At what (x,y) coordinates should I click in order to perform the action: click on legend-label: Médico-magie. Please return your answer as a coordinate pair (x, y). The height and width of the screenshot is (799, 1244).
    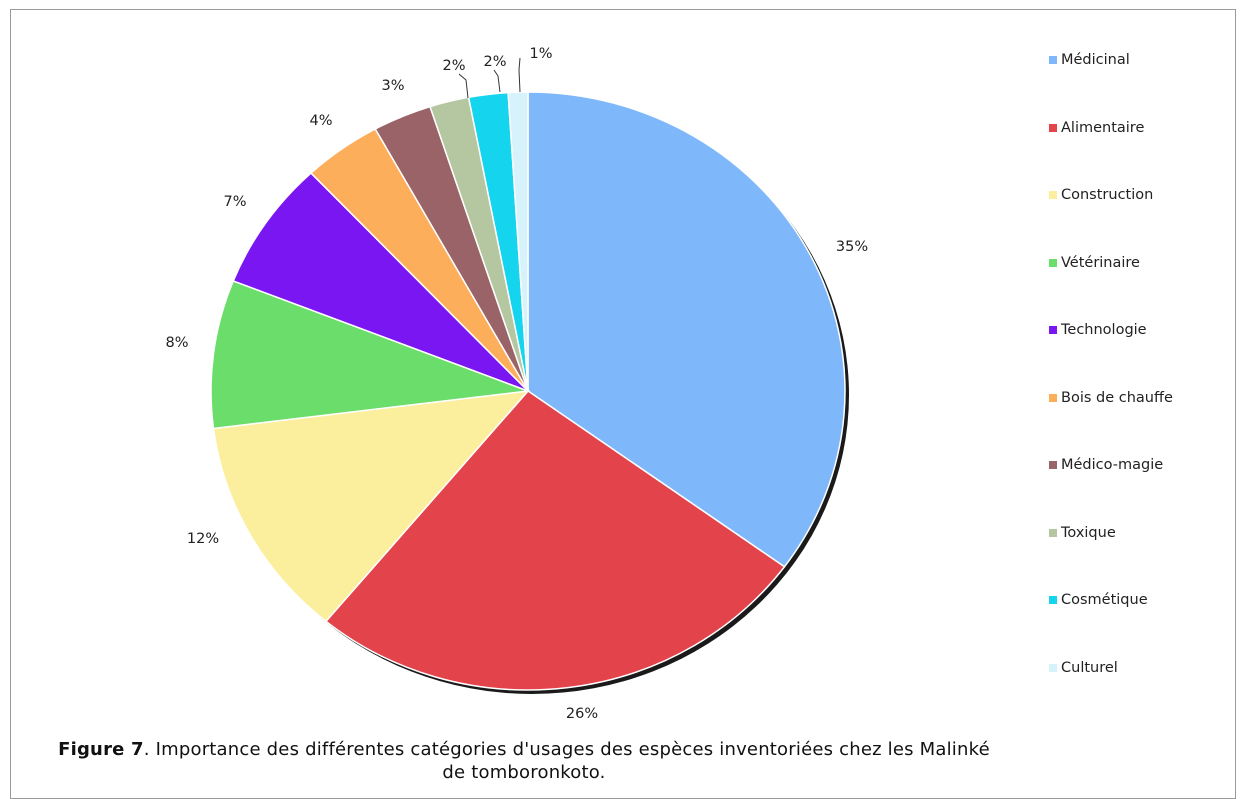
    Looking at the image, I should click on (1112, 465).